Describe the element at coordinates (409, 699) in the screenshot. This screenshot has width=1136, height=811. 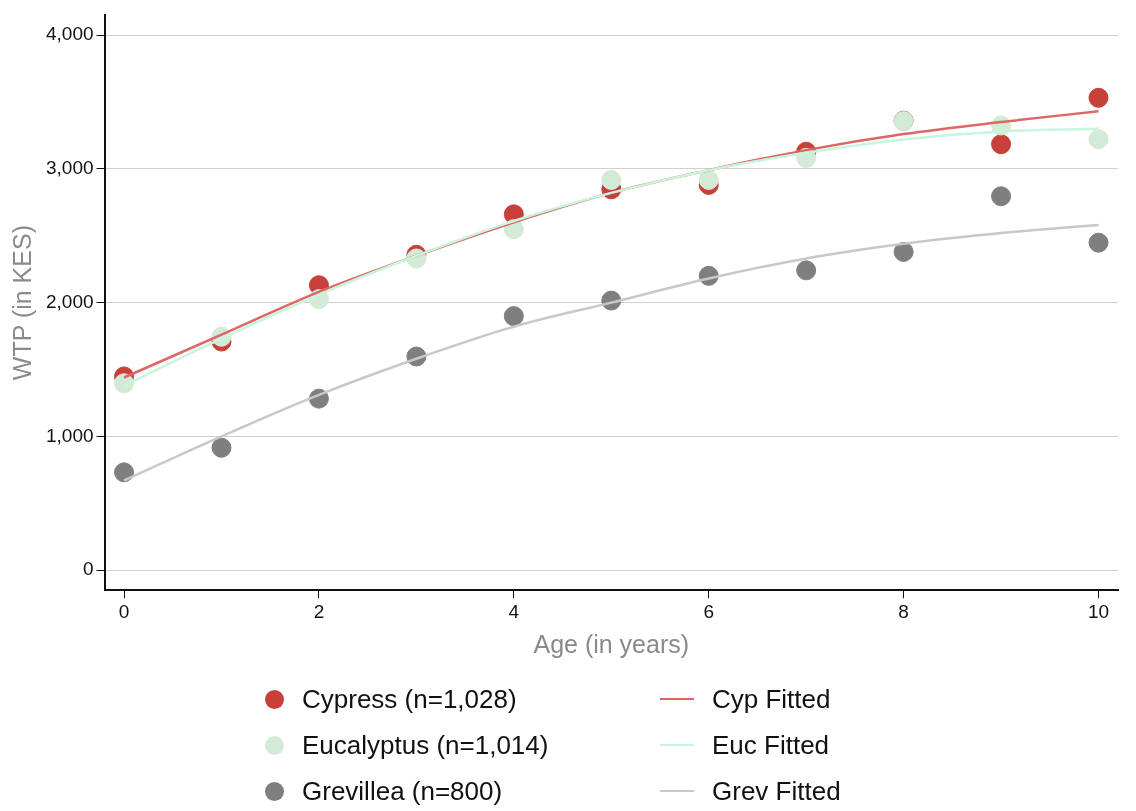
I see `legend-label: Cypress (n=1,028)` at that location.